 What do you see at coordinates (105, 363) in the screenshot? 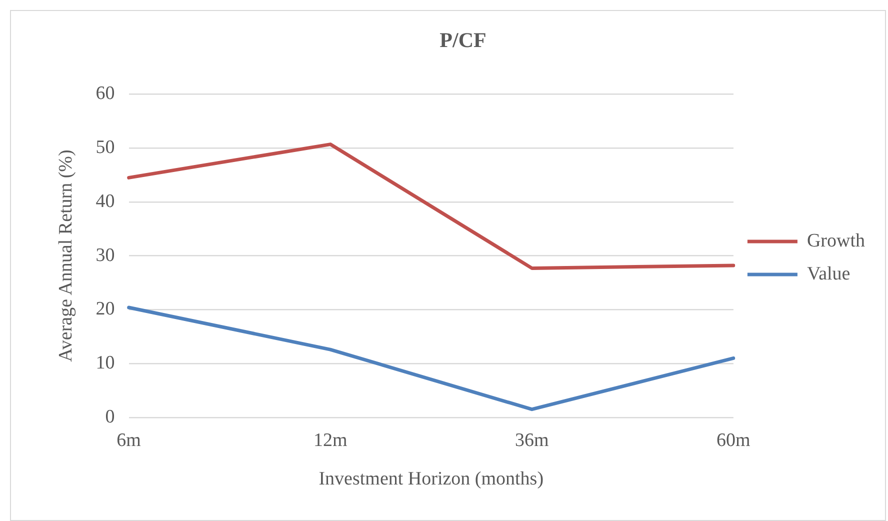
I see `y-tick-label: 10` at bounding box center [105, 363].